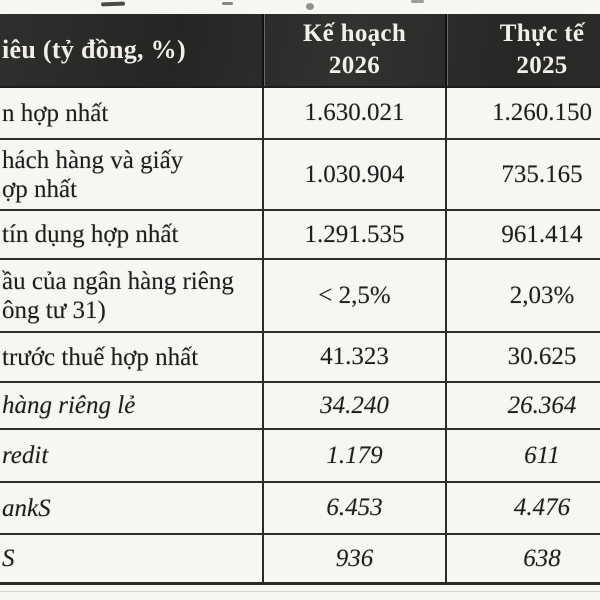  Describe the element at coordinates (8, 558) in the screenshot. I see `row-label: S` at that location.